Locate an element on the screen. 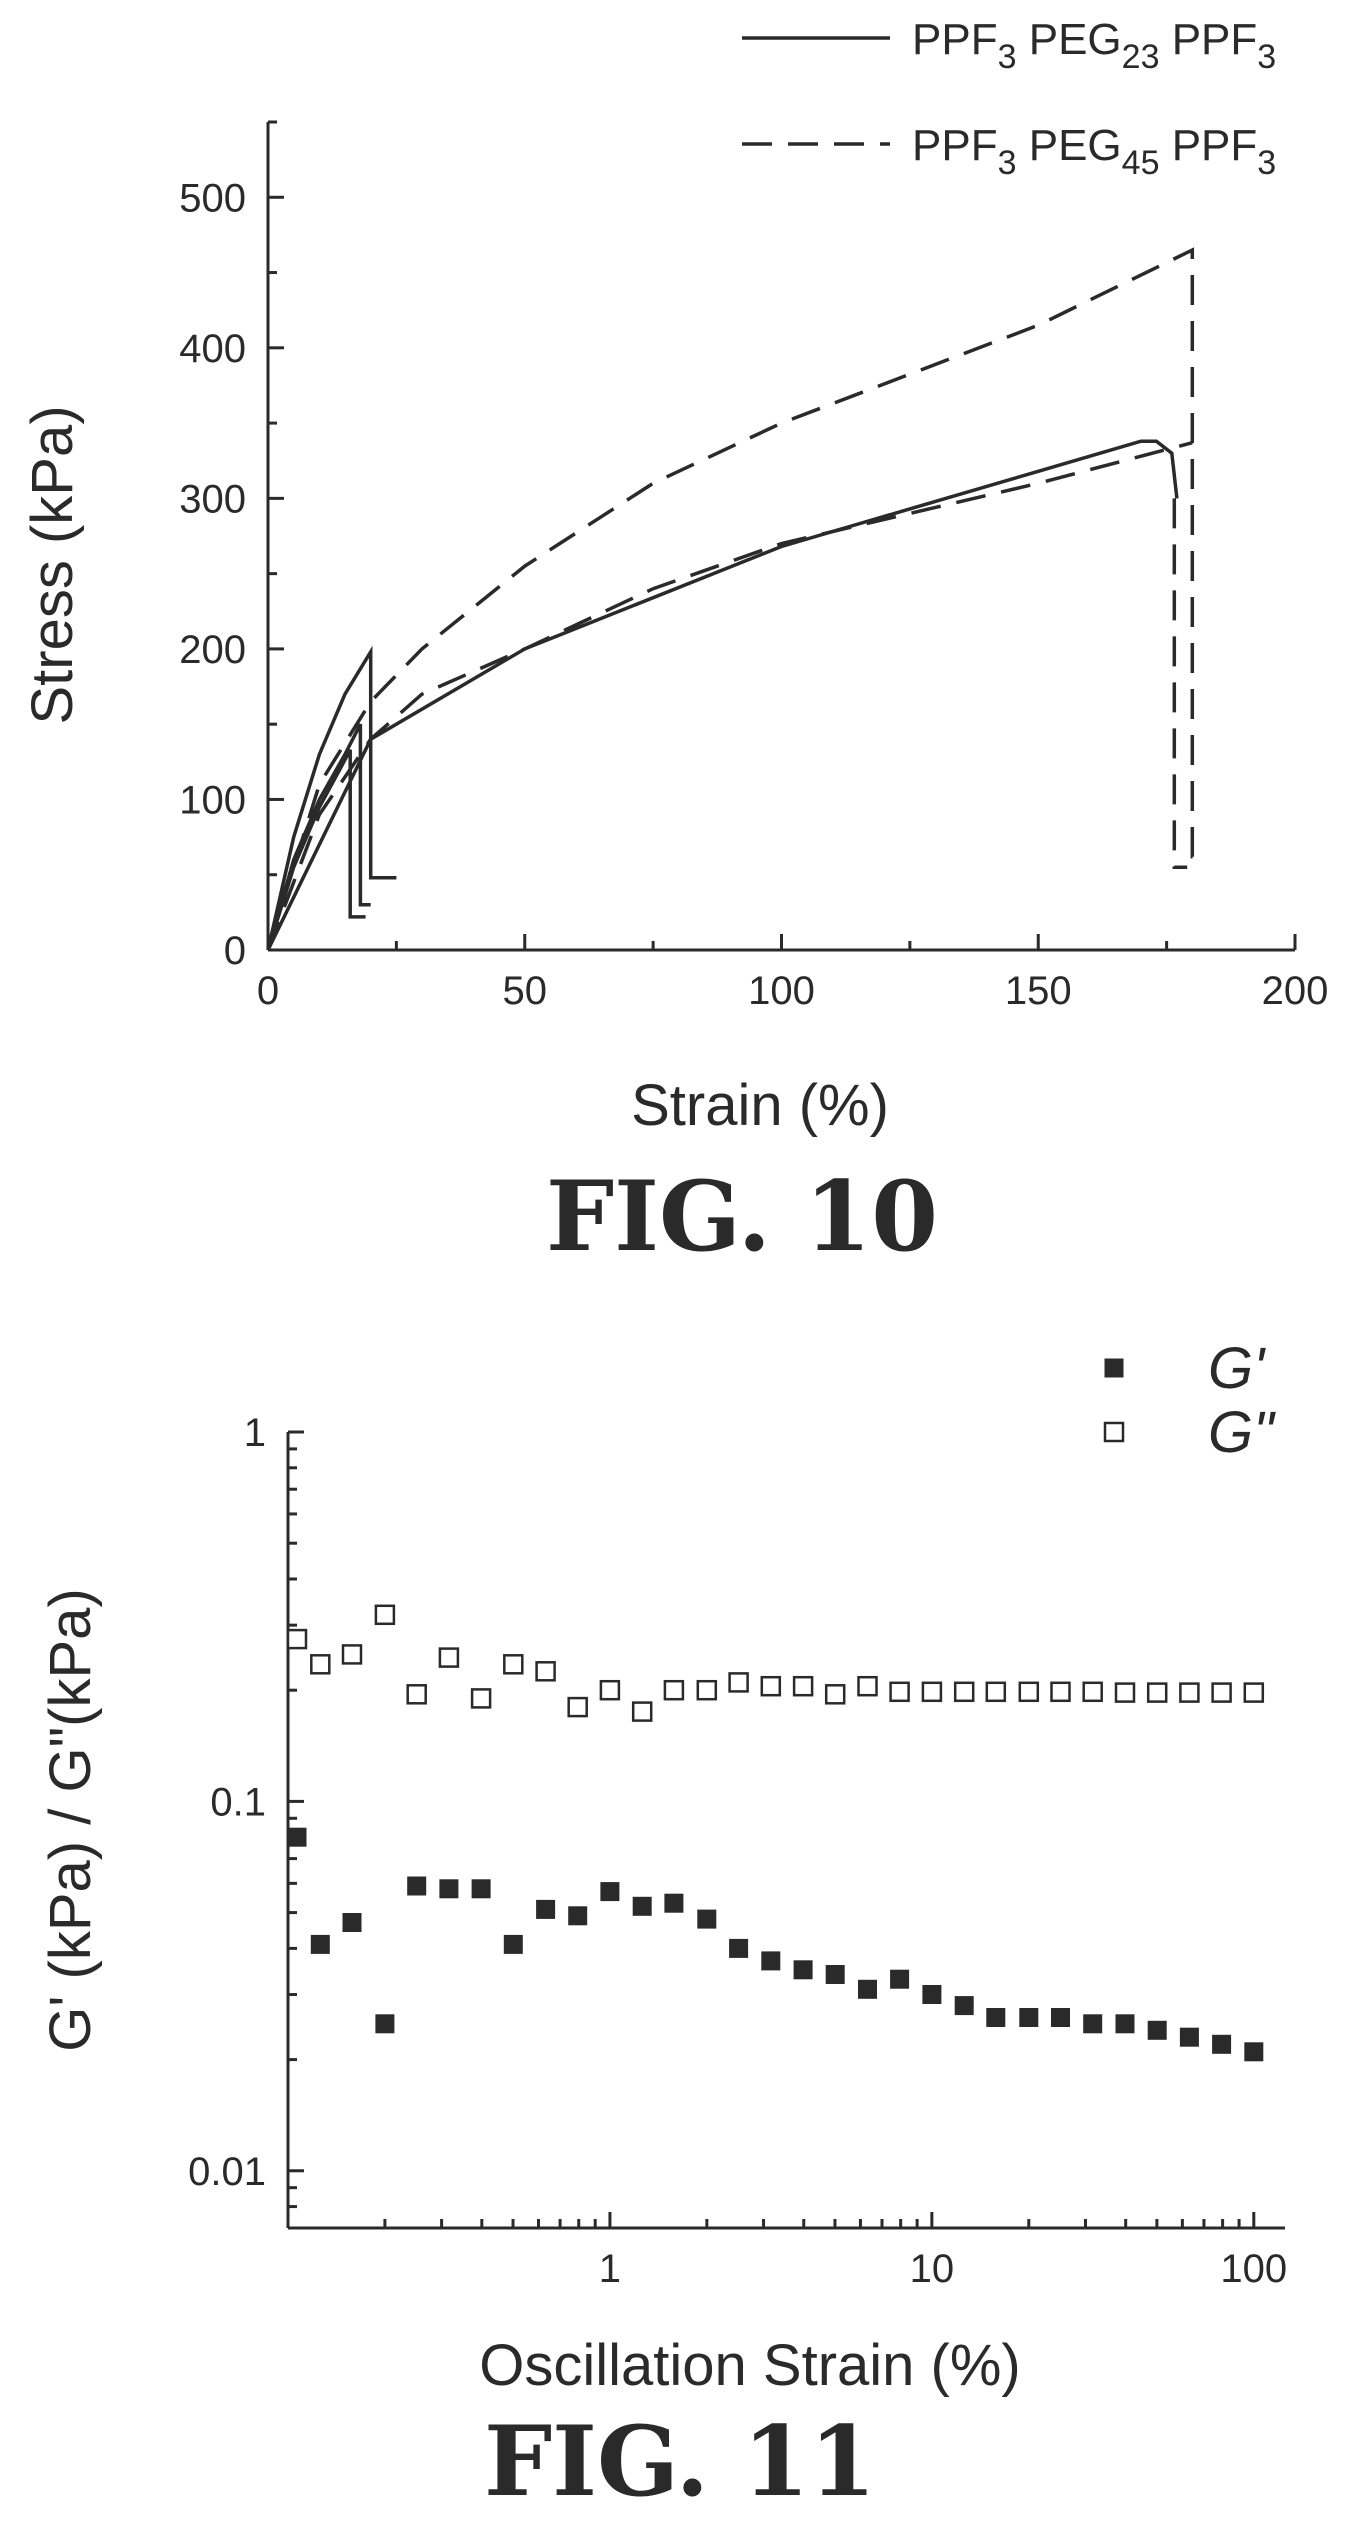  fig10-x-tick-label: 100 is located at coordinates (781, 991).